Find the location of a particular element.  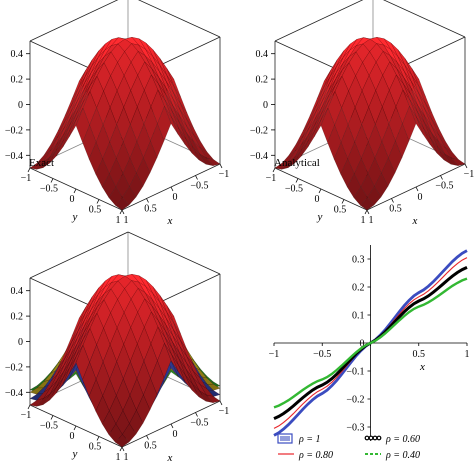

panel-label: Analytical is located at coordinates (297, 163).